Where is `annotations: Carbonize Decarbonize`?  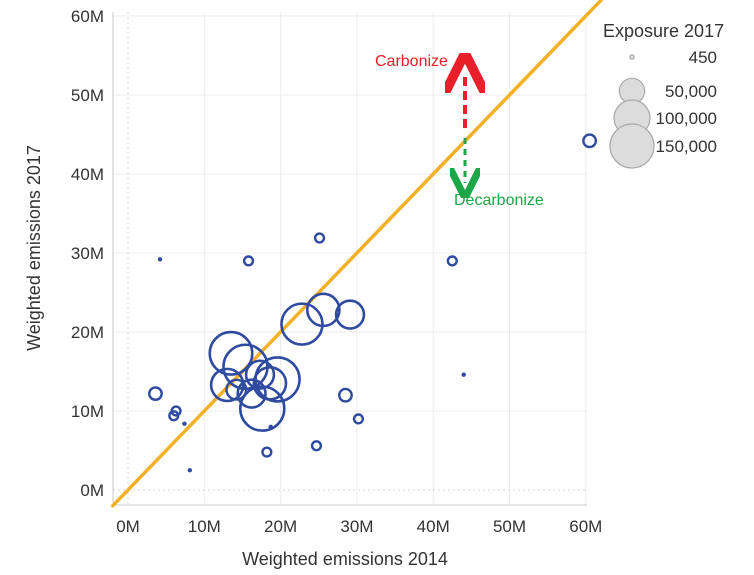
annotations: Carbonize Decarbonize is located at coordinates (459, 131).